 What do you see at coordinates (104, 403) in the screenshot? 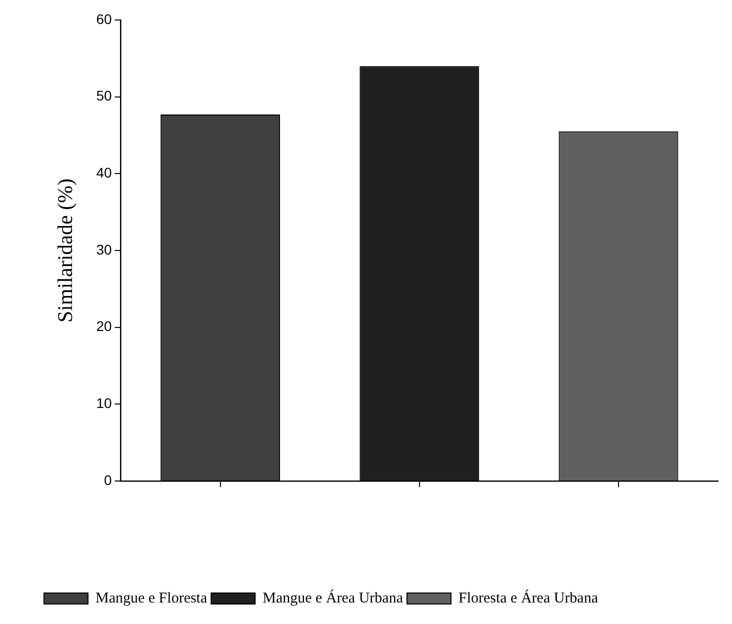
I see `y-tick-label: 10` at bounding box center [104, 403].